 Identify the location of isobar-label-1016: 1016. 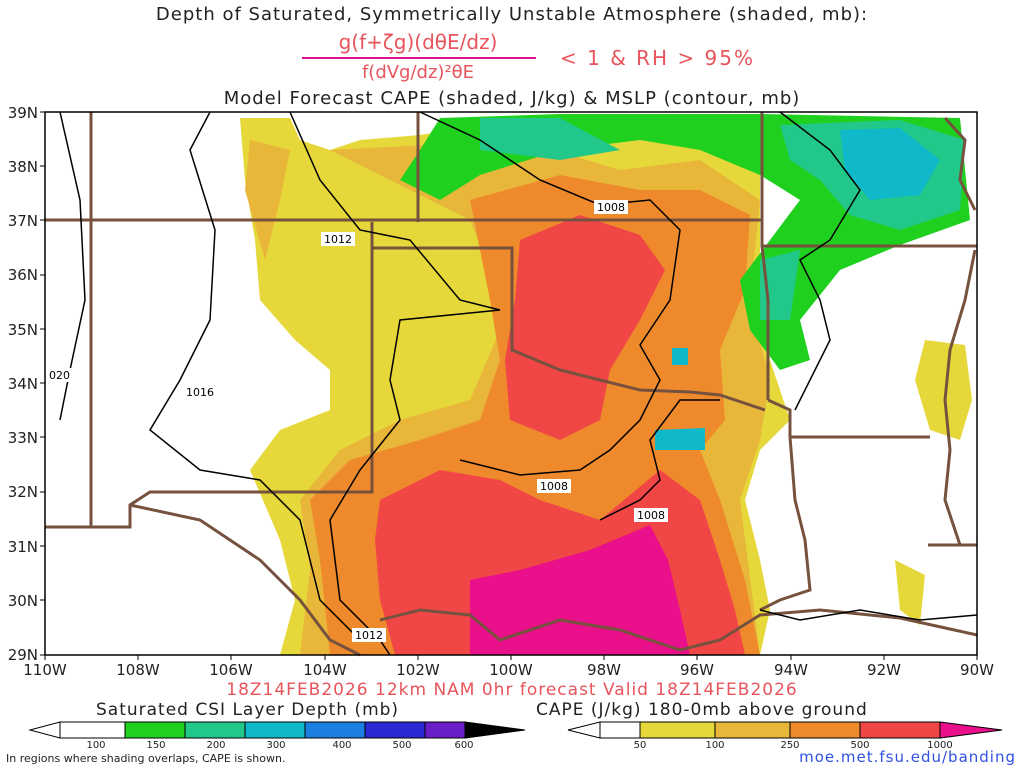
(200, 392).